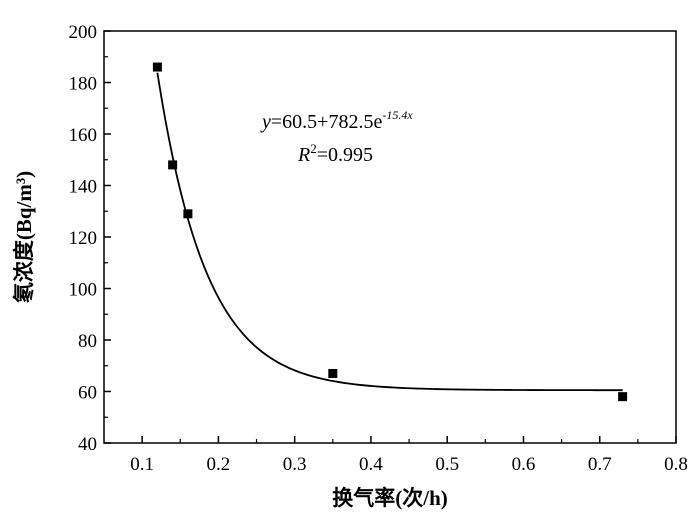 Image resolution: width=700 pixels, height=518 pixels. I want to click on fit-r-squared: R2=0.995, so click(335, 153).